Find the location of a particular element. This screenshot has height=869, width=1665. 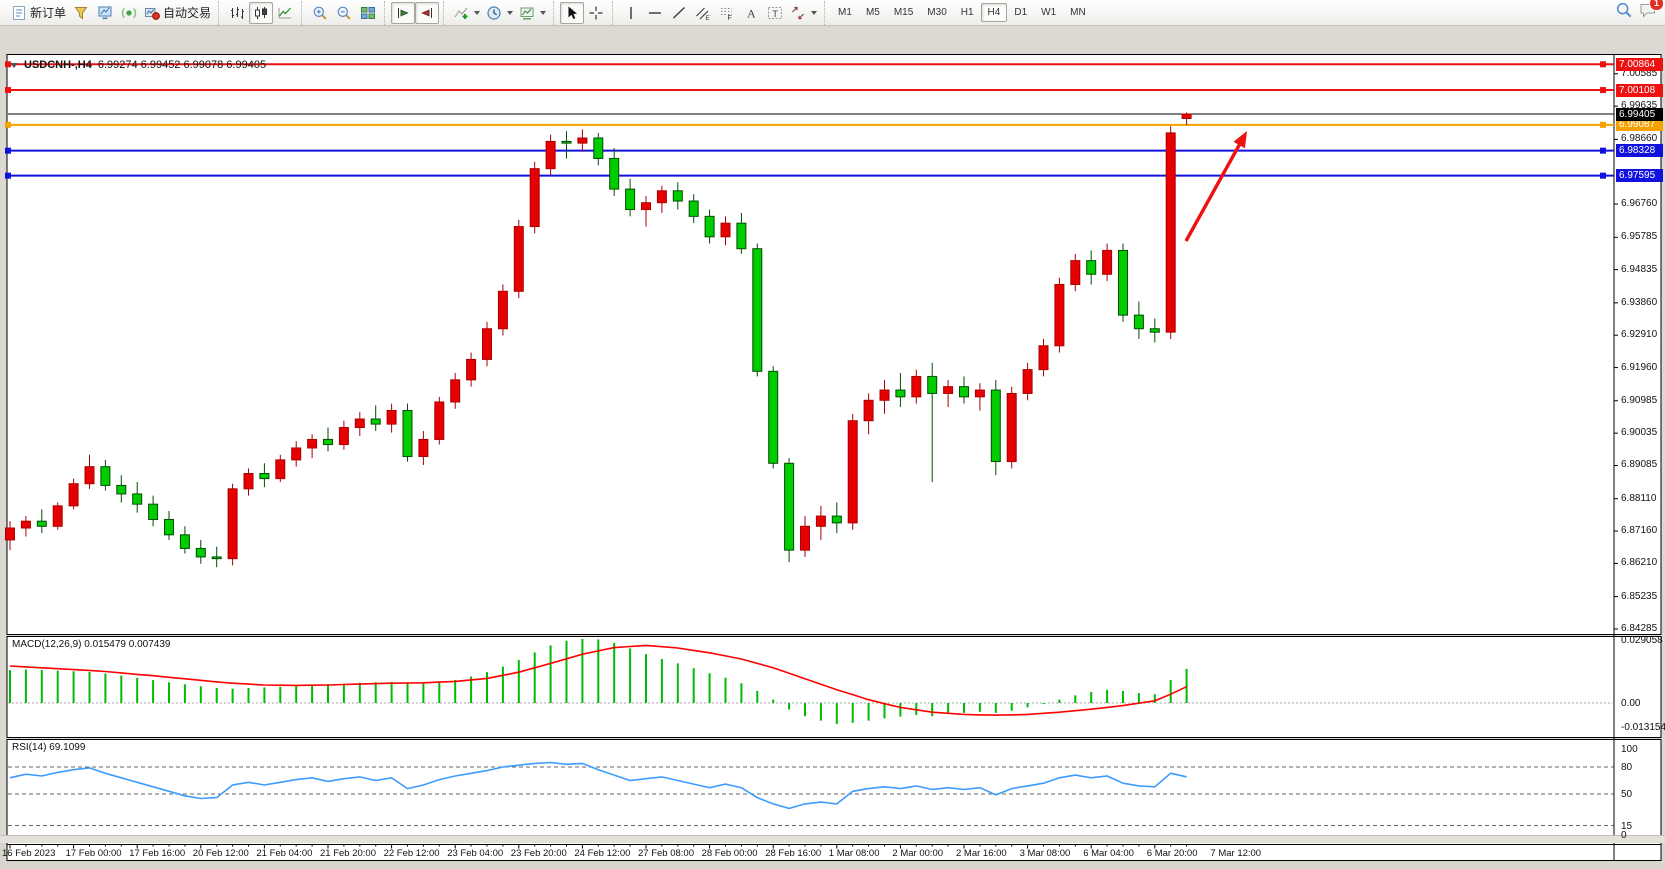

line-chart-icon is located at coordinates (285, 13).